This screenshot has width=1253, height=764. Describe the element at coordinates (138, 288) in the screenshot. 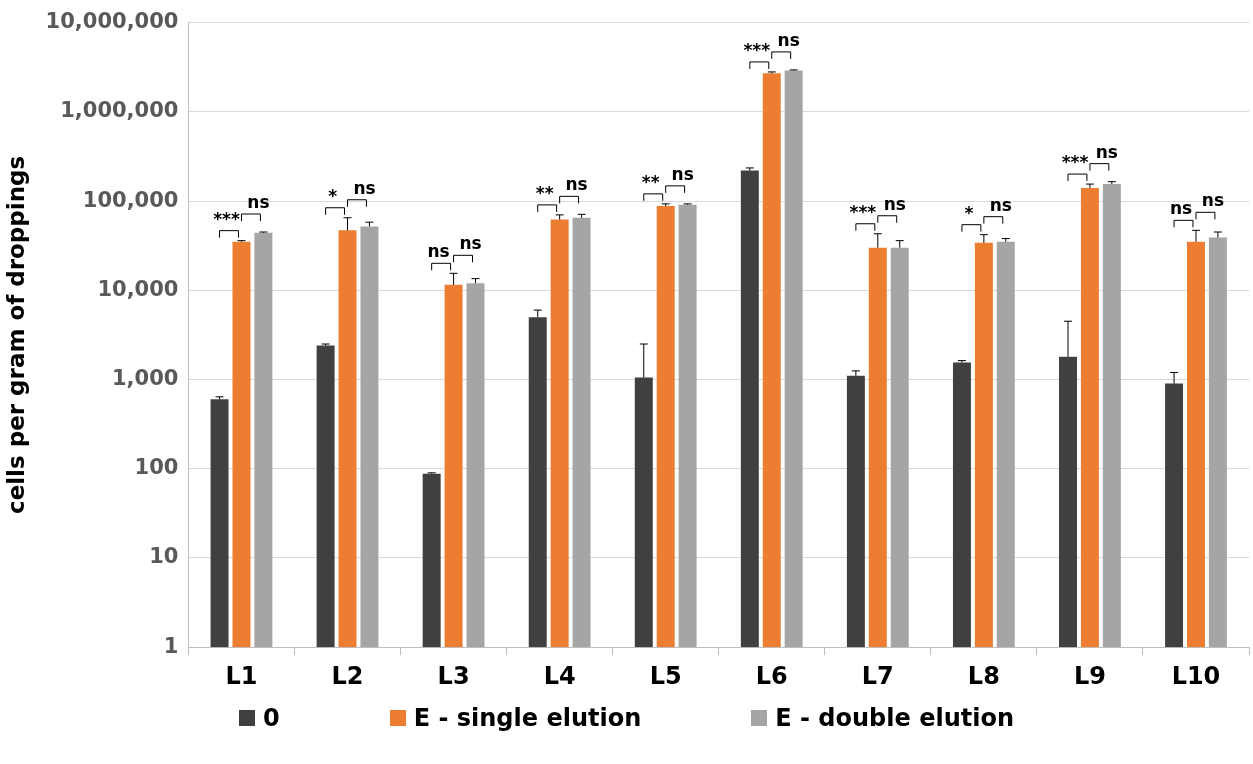

I see `y-tick-label: 10,000` at that location.